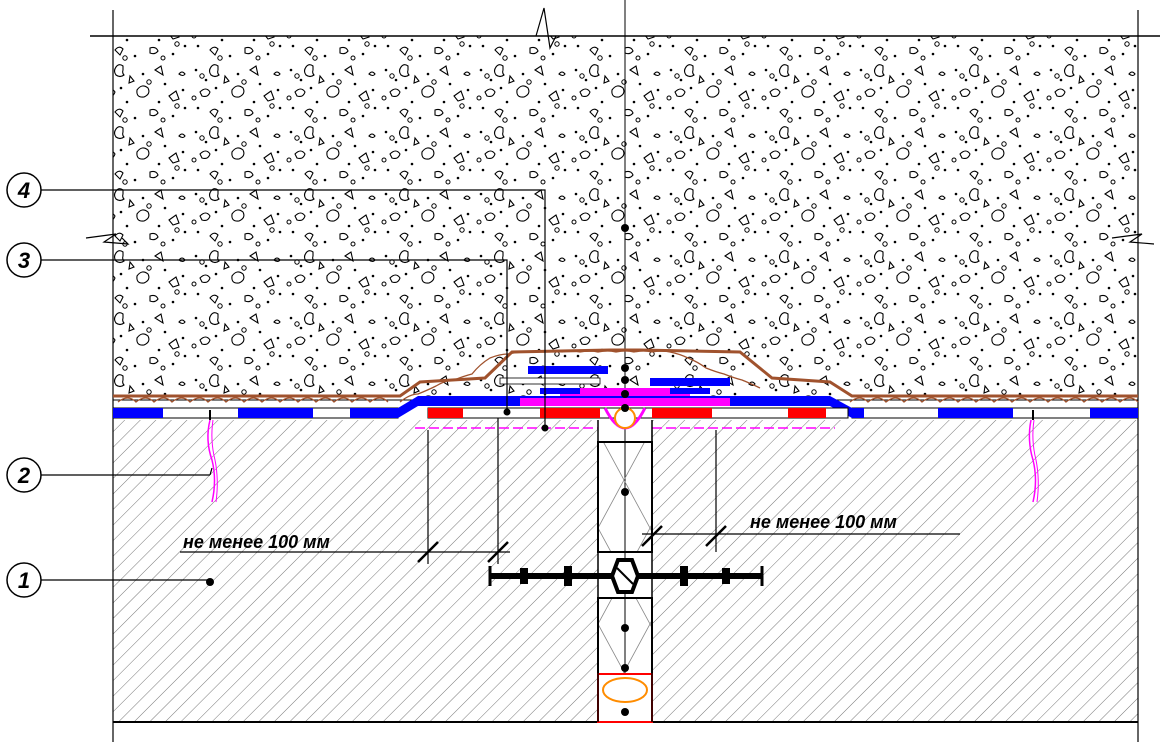 The height and width of the screenshot is (745, 1166). I want to click on callout-1: 1, so click(24, 580).